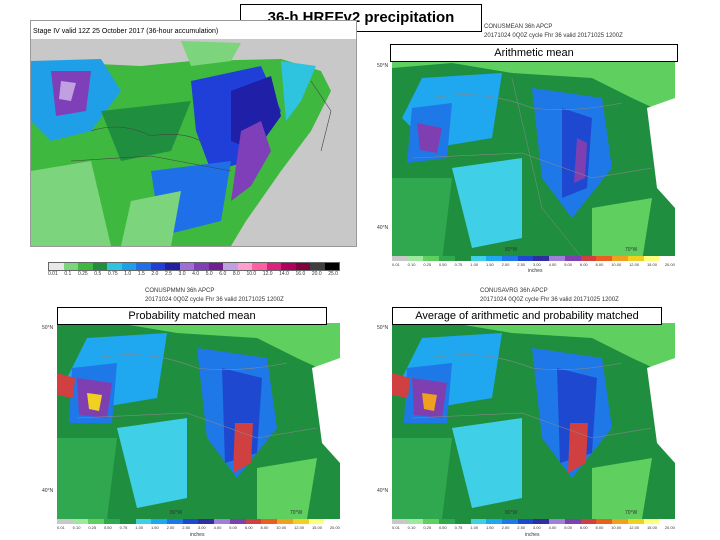  I want to click on panel-mean-header-1: CONUSMEAN 36h APCP, so click(518, 27).